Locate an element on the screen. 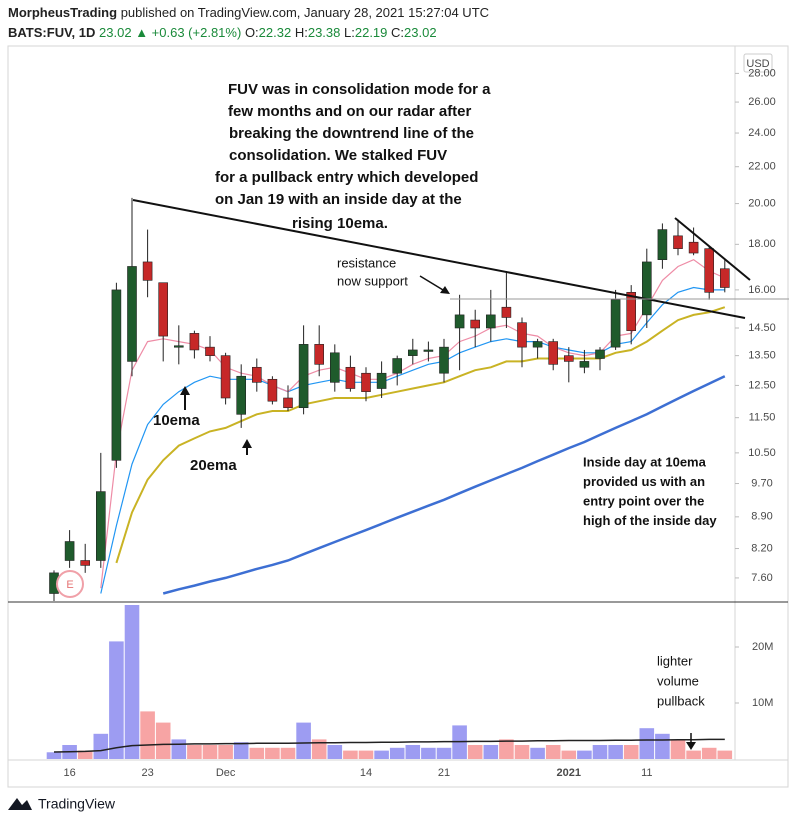 This screenshot has height=825, width=789. y-tick-label: 22.00 is located at coordinates (762, 167).